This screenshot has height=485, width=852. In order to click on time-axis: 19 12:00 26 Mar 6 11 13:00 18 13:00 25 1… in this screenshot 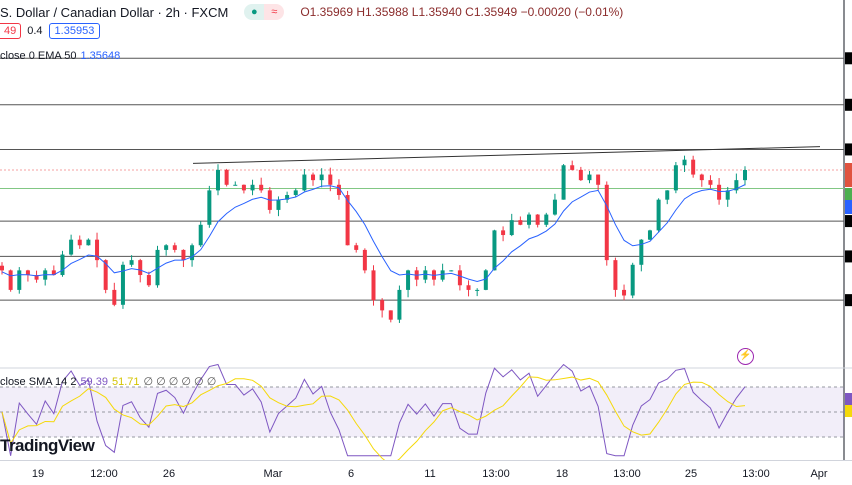, I will do `click(426, 472)`.